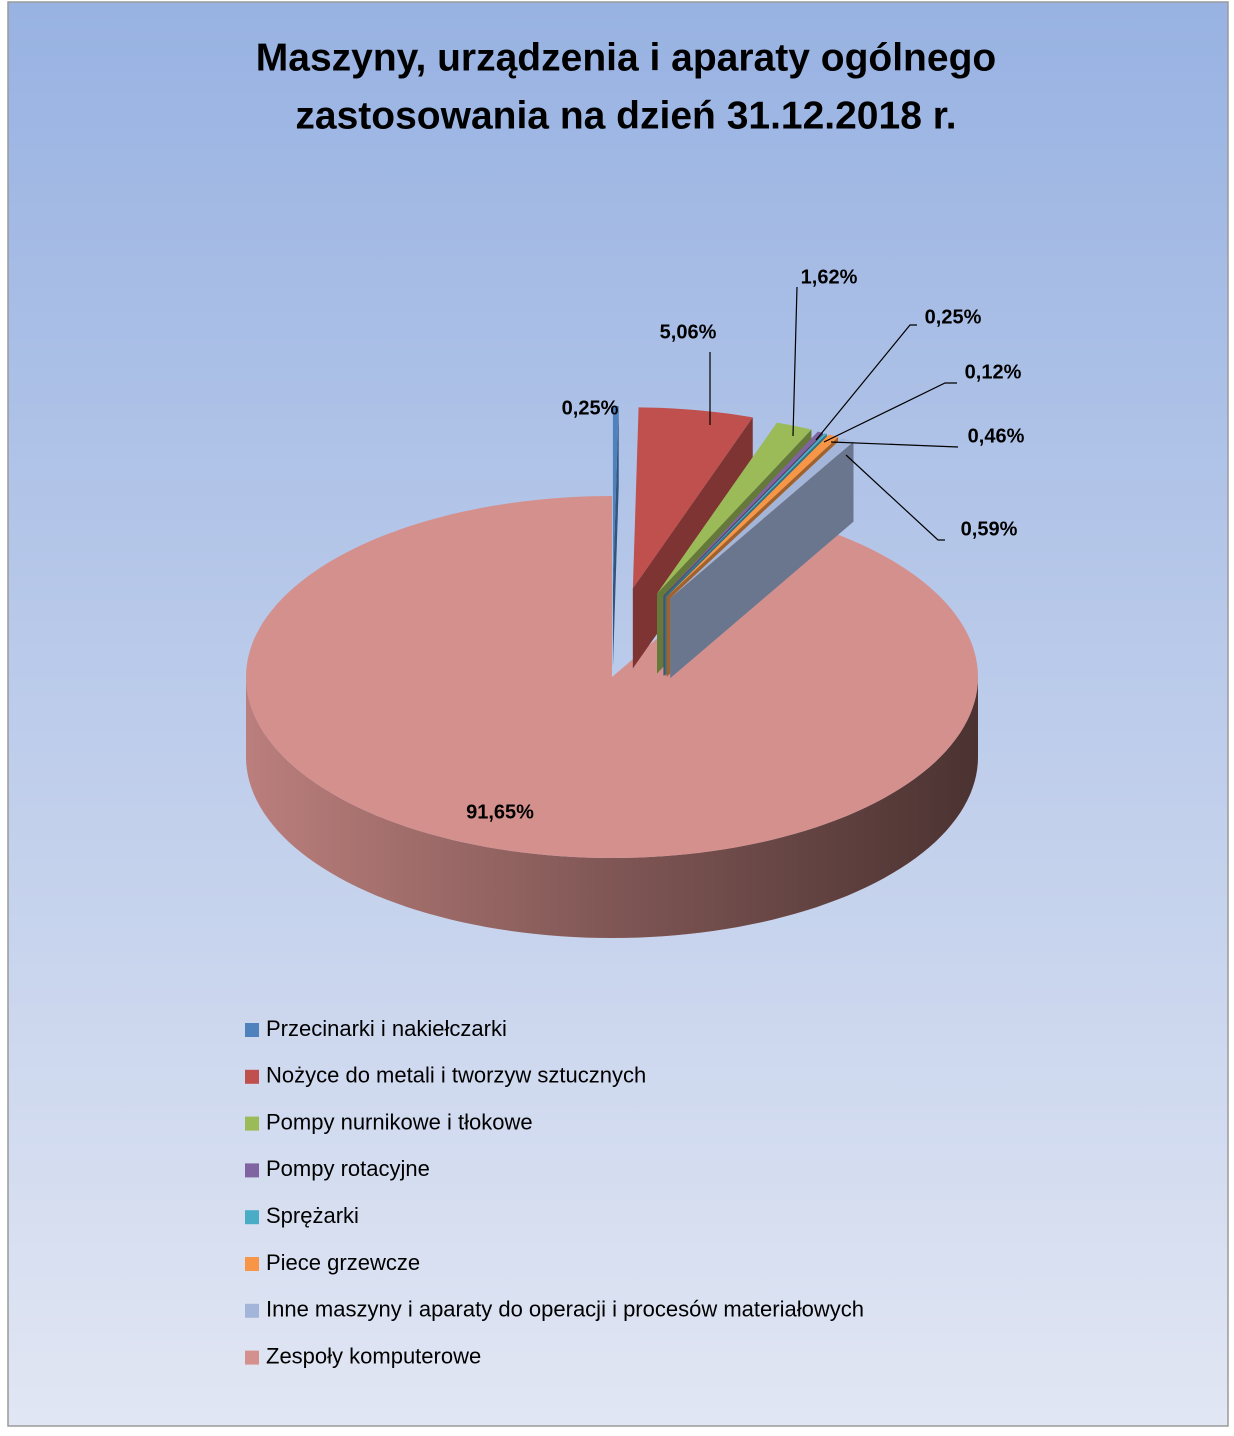 This screenshot has height=1436, width=1234. I want to click on legend-label: Pompy nurnikowe i tłokowe, so click(399, 1121).